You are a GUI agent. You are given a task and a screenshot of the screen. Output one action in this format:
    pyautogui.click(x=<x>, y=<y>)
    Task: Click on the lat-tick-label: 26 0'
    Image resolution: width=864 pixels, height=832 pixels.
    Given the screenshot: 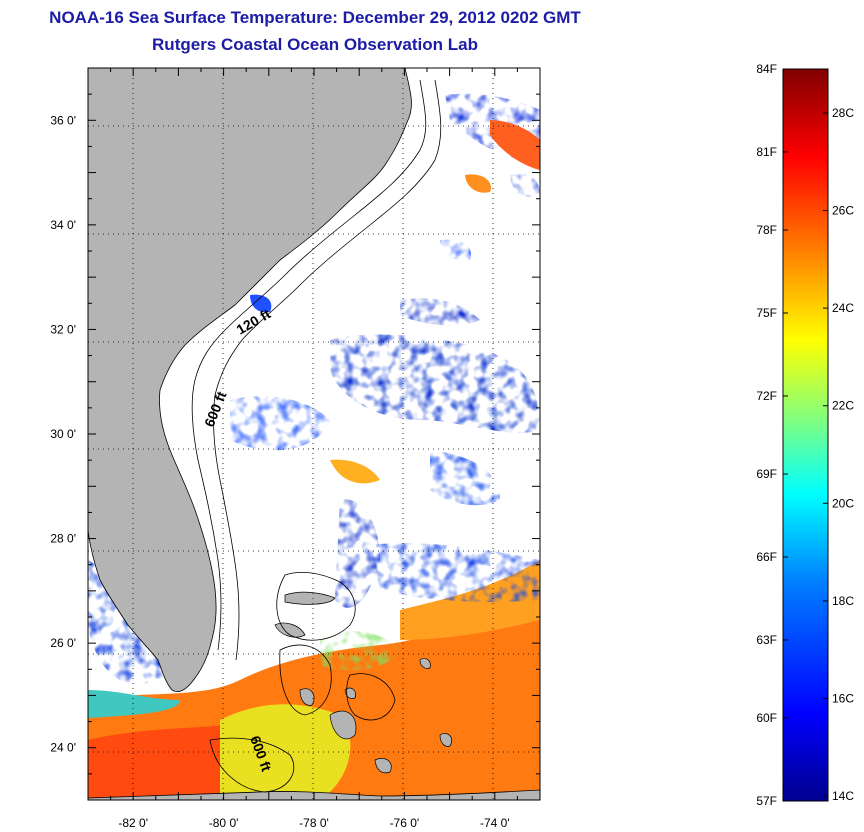 What is the action you would take?
    pyautogui.click(x=63, y=643)
    